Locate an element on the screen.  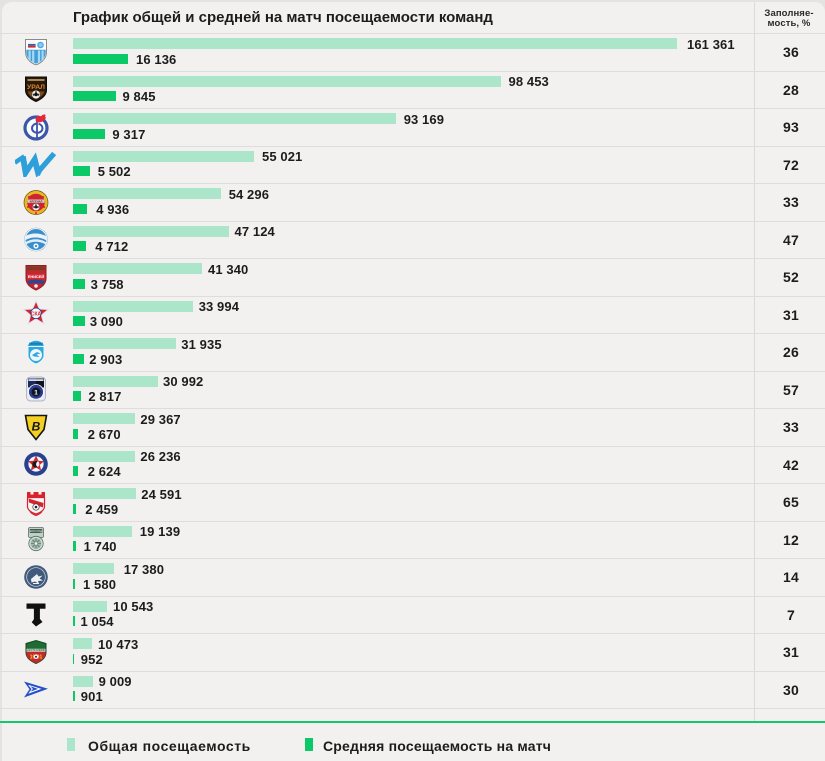
svg-text: НЕФТЕХИМИК is located at coordinates (36, 650).